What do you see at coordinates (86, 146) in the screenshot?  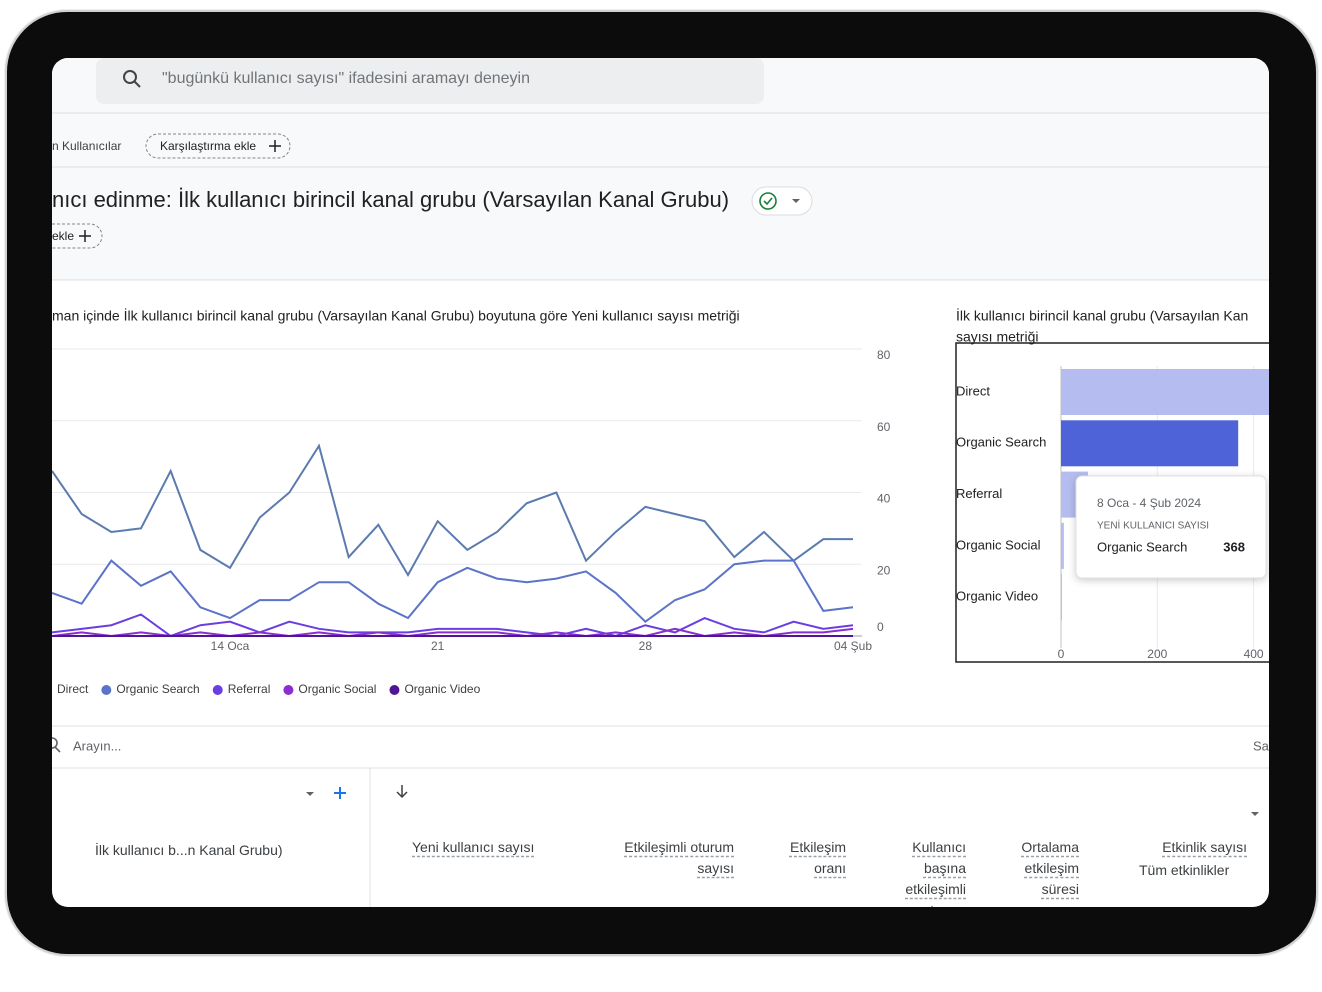 I see `segment-chip: n Kullanıcılar` at bounding box center [86, 146].